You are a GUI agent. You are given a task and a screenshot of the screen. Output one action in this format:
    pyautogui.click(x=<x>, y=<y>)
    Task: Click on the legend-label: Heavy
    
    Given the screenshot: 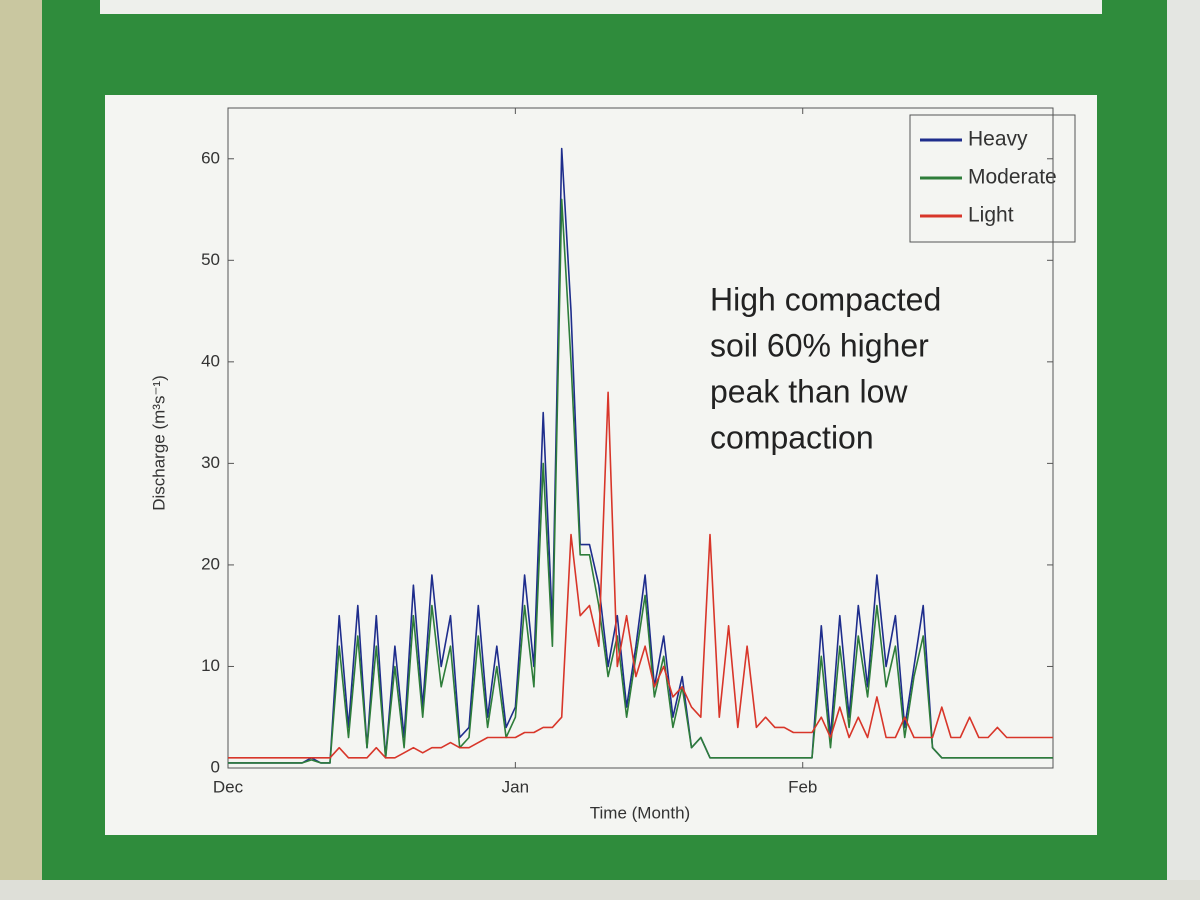 What is the action you would take?
    pyautogui.click(x=998, y=139)
    